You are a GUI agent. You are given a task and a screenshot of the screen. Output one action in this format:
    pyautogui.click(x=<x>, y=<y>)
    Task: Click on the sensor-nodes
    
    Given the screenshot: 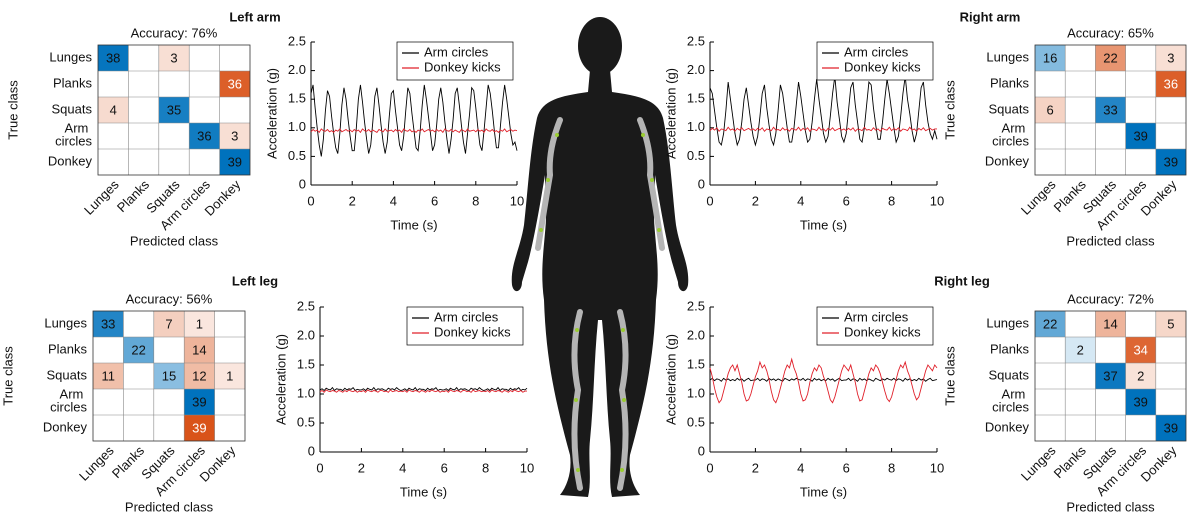 What is the action you would take?
    pyautogui.click(x=600, y=302)
    